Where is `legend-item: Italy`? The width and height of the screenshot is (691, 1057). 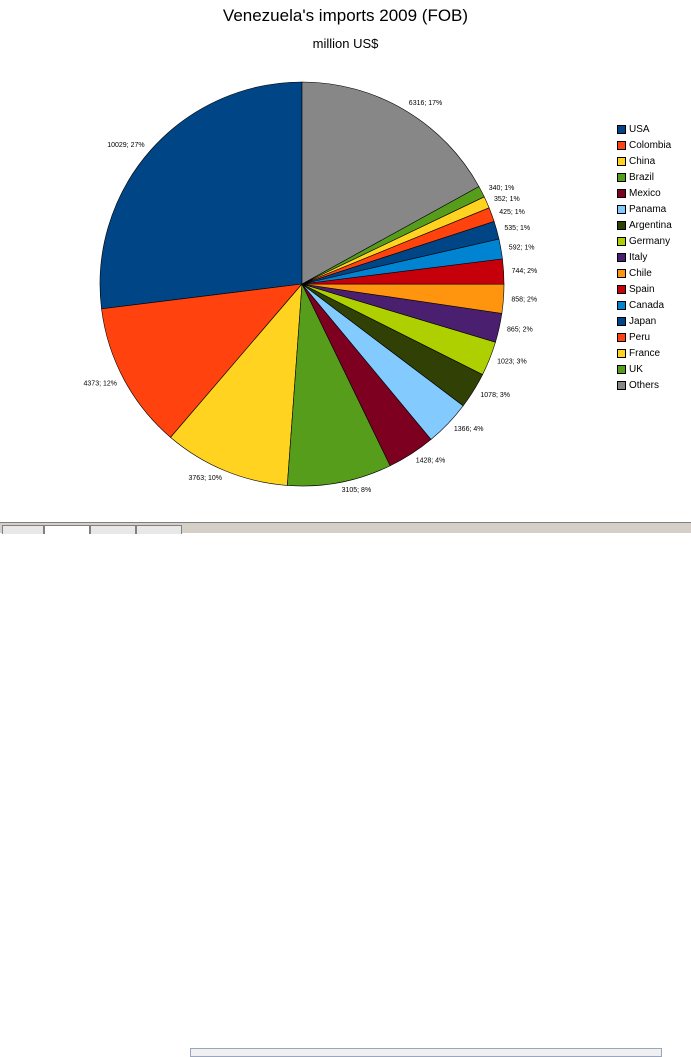
legend-item: Italy is located at coordinates (654, 257).